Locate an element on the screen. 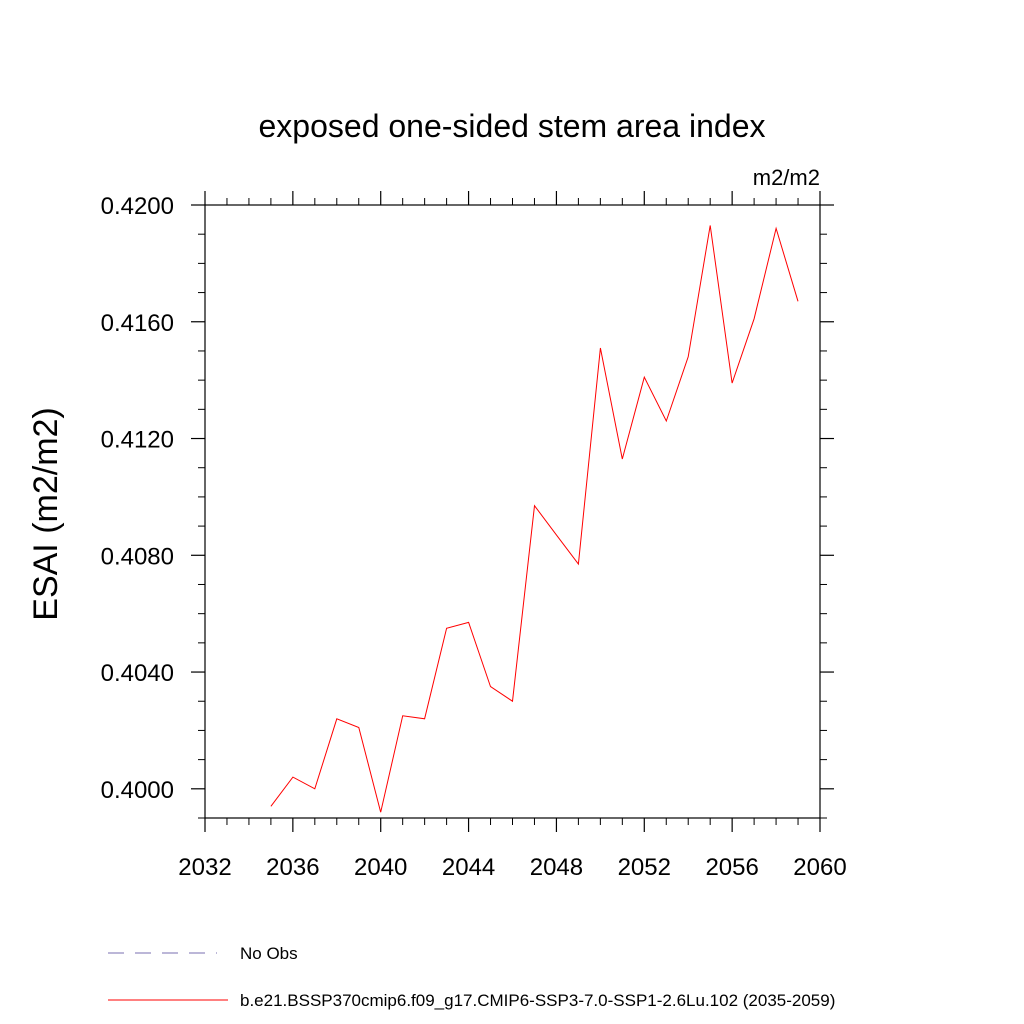  x-tick-label: 2044 is located at coordinates (468, 867).